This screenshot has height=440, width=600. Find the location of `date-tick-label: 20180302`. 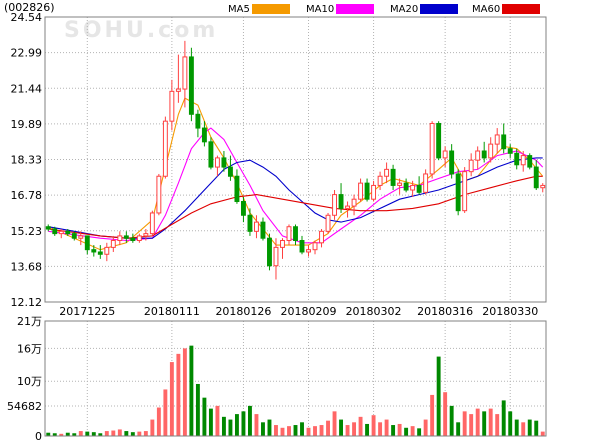

date-tick-label: 20180302 is located at coordinates (374, 311).